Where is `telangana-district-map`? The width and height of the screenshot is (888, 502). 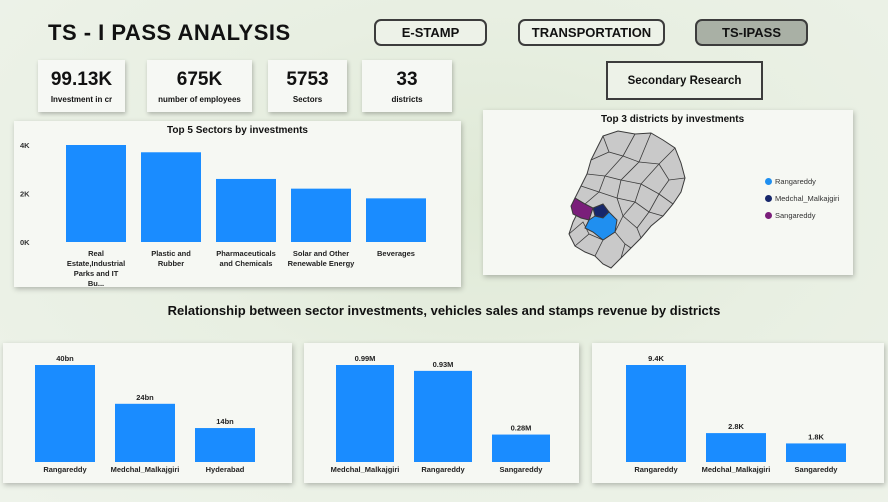 telangana-district-map is located at coordinates (628, 201).